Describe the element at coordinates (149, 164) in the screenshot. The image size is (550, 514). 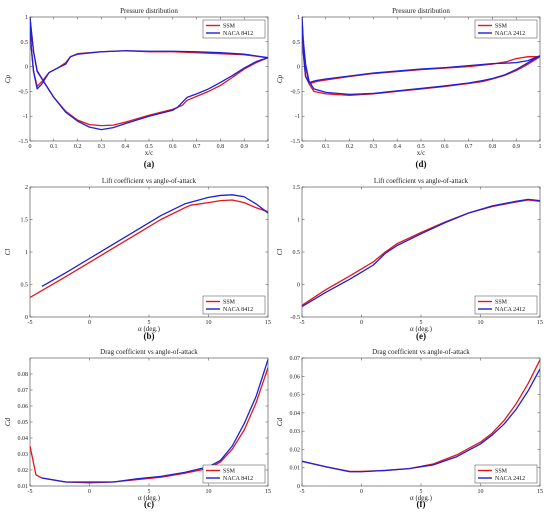
I see `panel-label: (a)` at that location.